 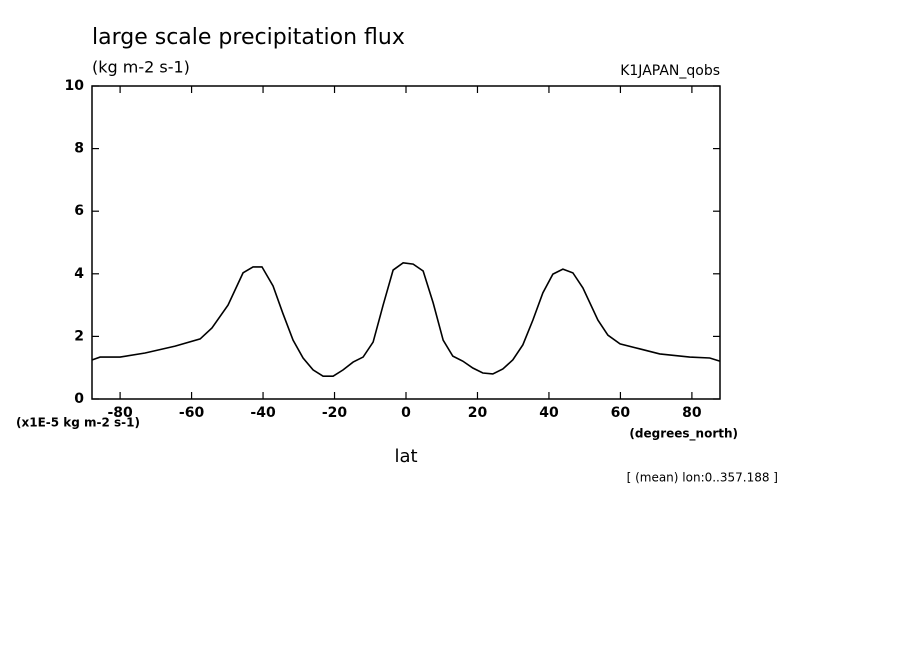 I want to click on chart-title: large scale precipitation flux, so click(x=248, y=37).